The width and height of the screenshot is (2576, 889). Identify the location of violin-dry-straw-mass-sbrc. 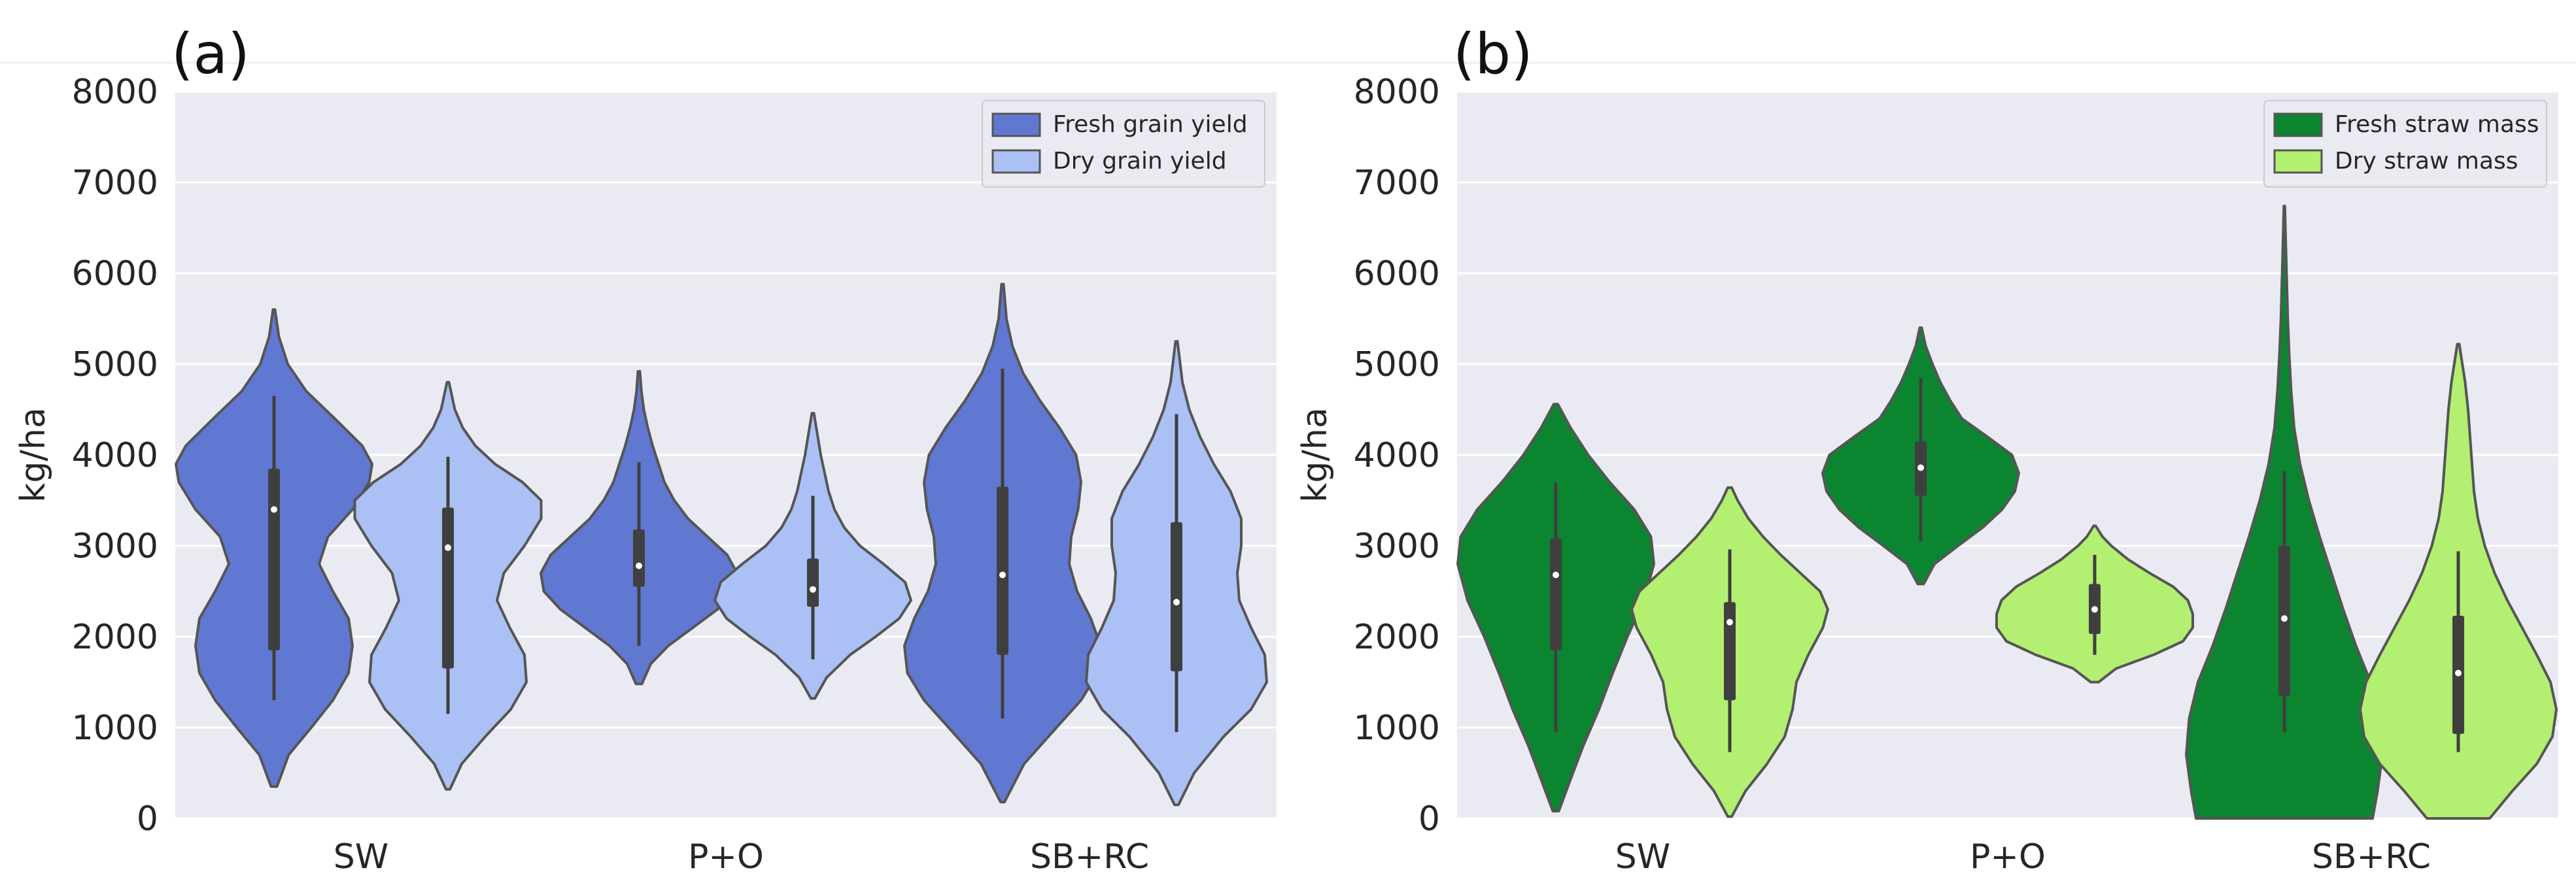
(2459, 582).